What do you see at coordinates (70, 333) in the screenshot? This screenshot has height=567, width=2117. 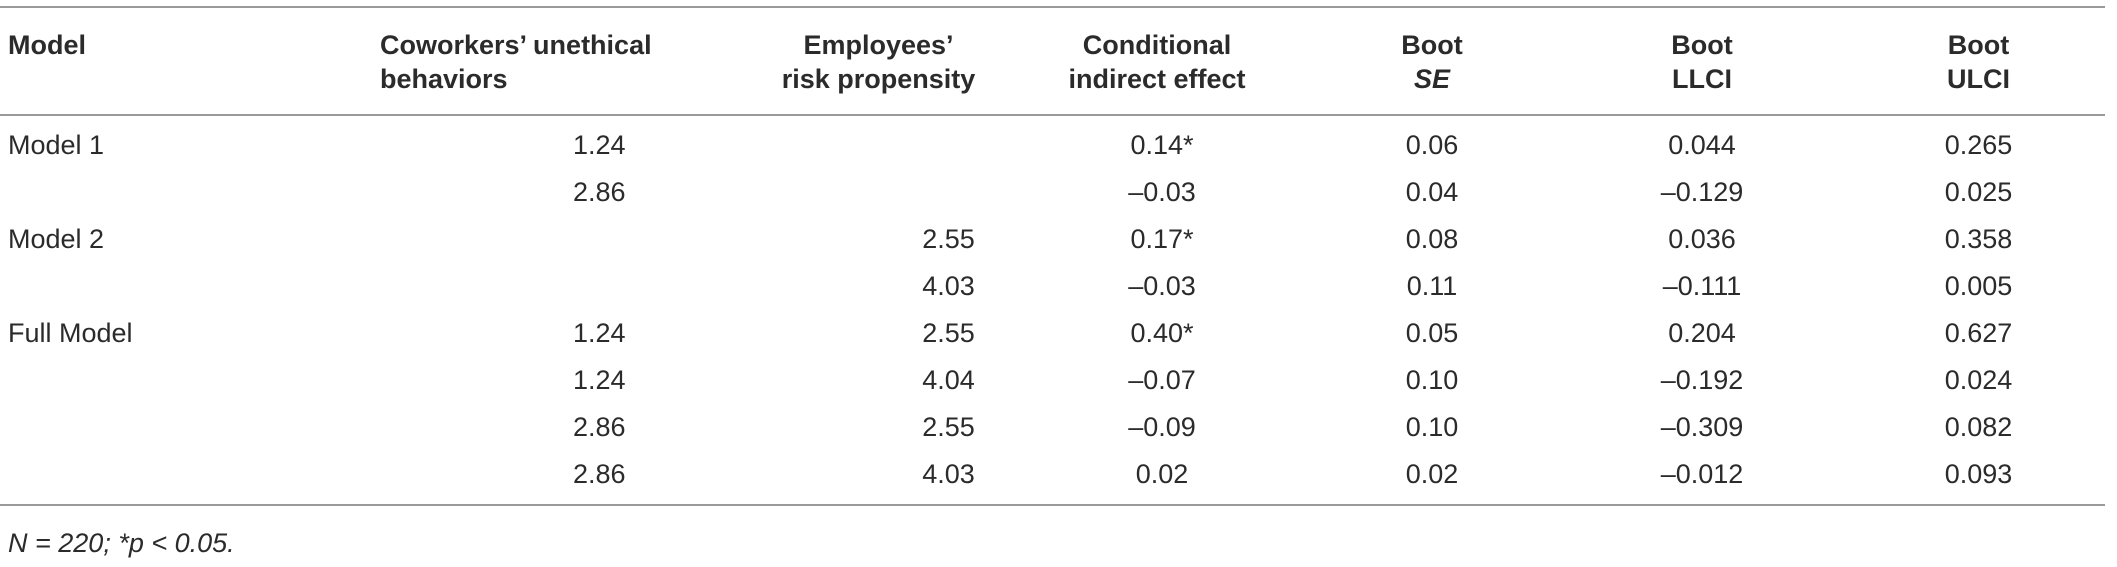 I see `cell-model: Full Model` at bounding box center [70, 333].